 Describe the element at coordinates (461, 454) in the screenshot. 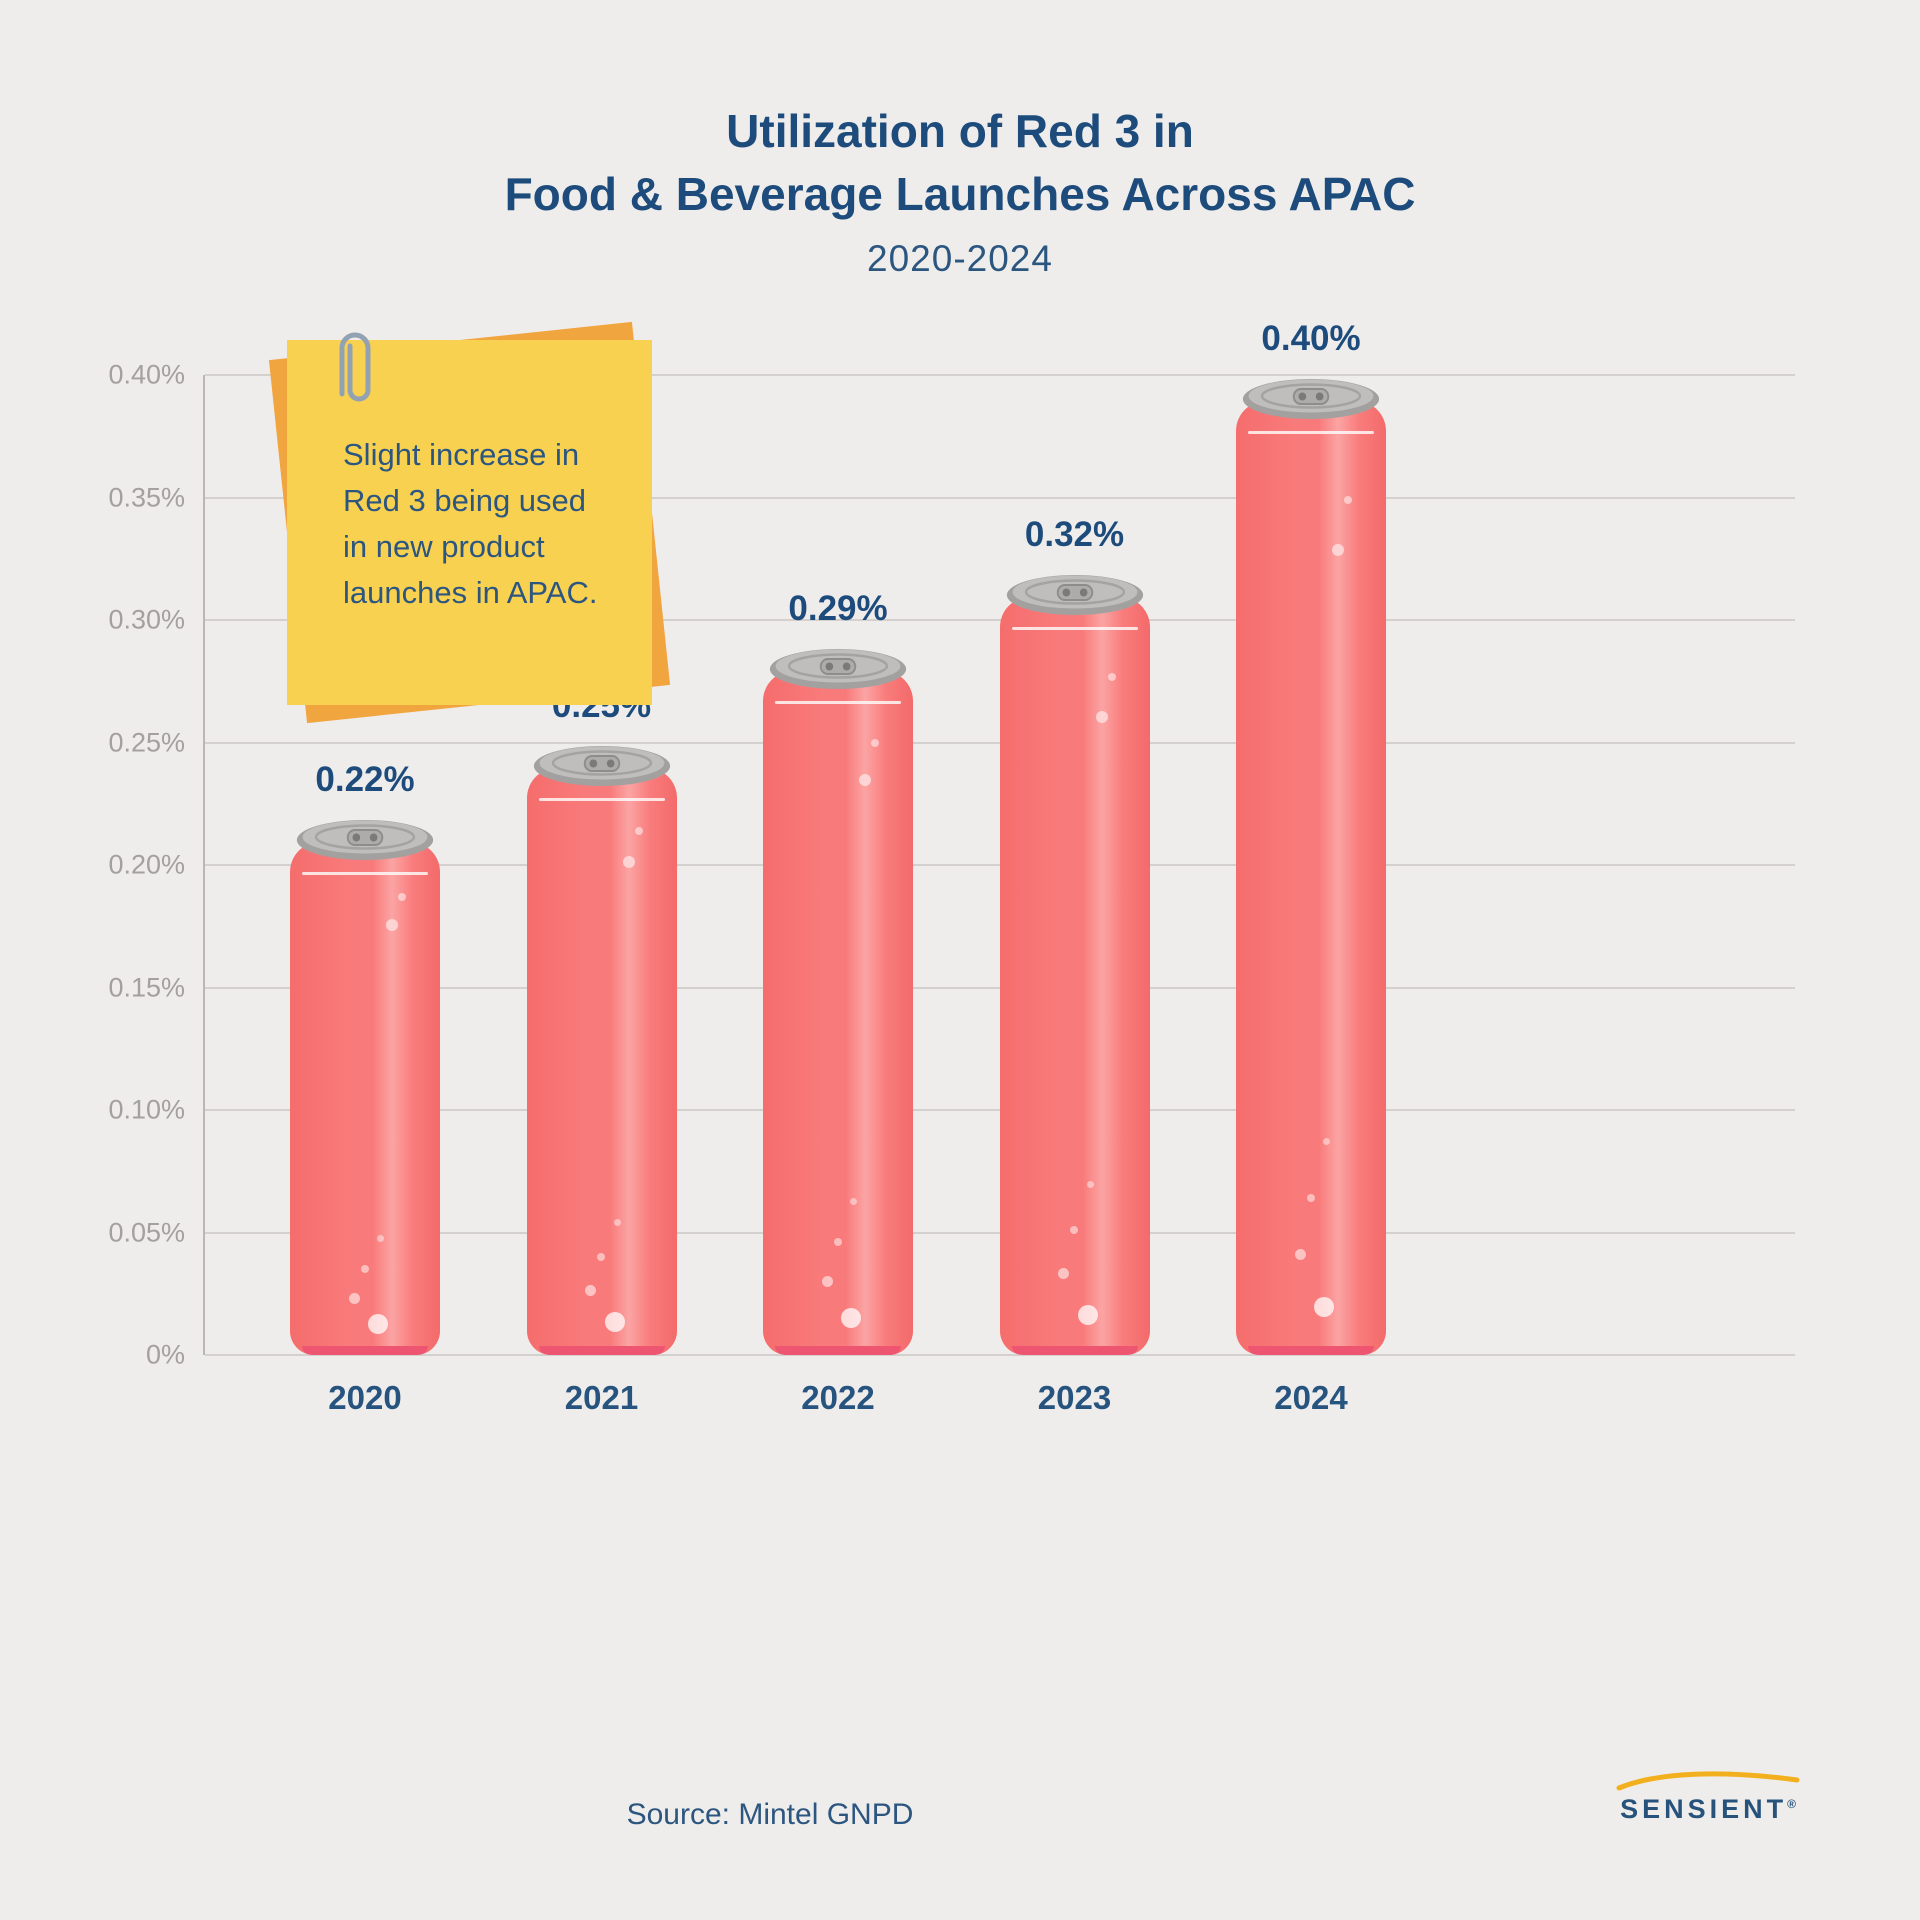

I see `note-line: Slight increase in` at that location.